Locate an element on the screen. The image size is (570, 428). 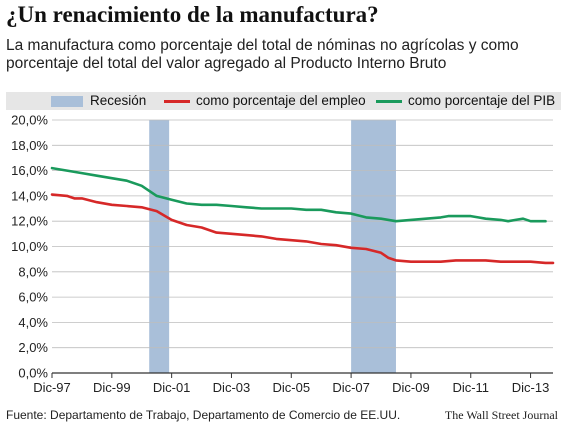
legend-label-gdp: como porcentaje del PIB is located at coordinates (482, 100).